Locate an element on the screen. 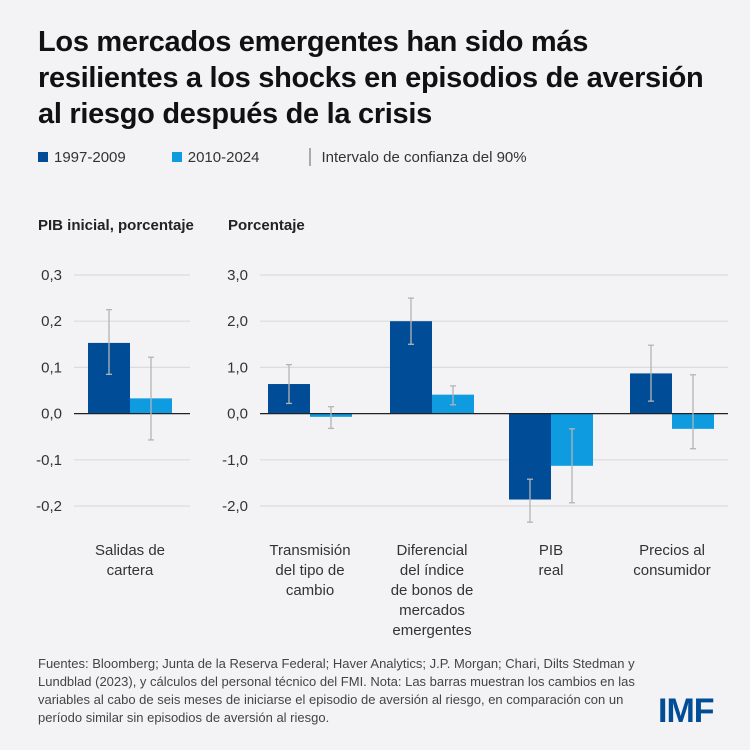  legend-label-ci: Intervalo de confianza del 90% is located at coordinates (424, 157).